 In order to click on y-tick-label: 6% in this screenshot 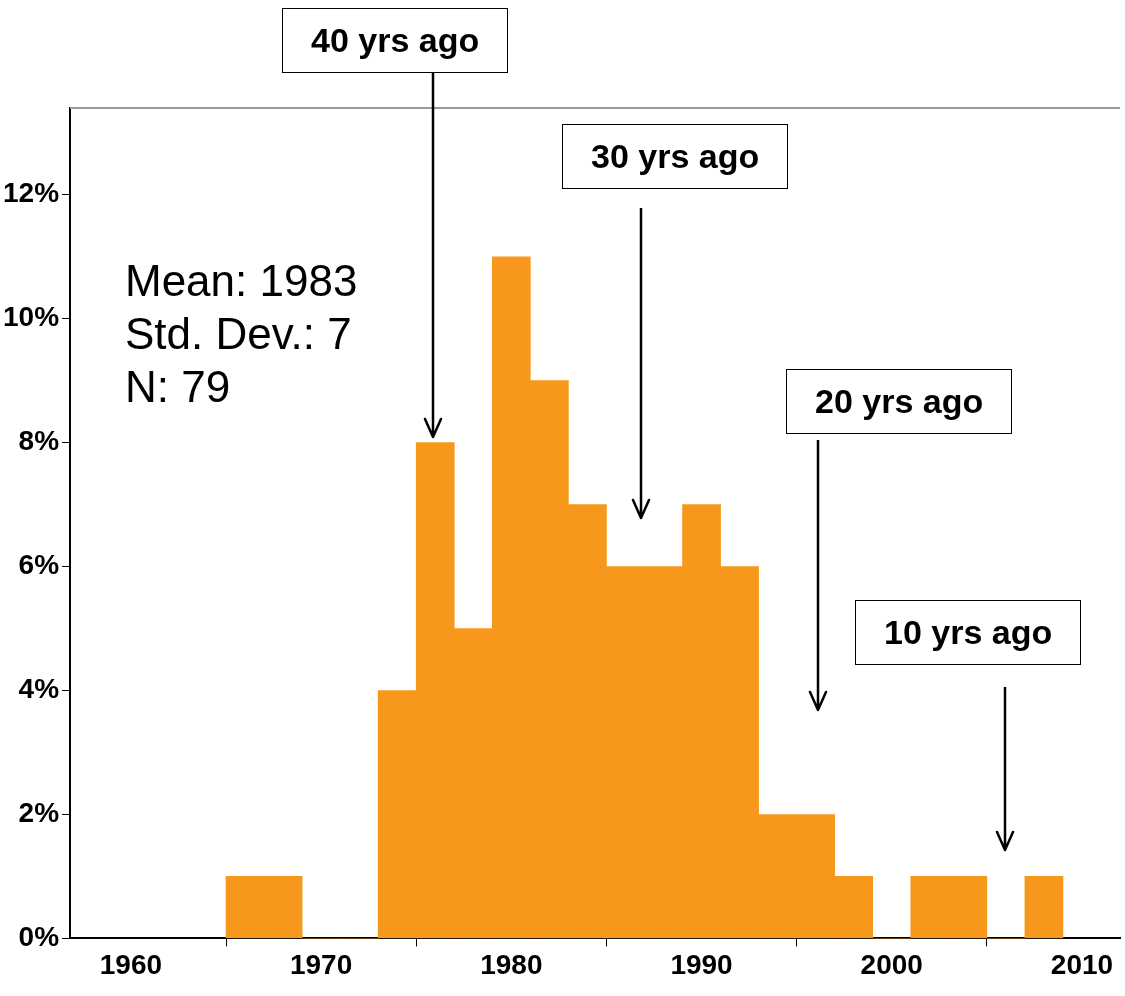, I will do `click(39, 565)`.